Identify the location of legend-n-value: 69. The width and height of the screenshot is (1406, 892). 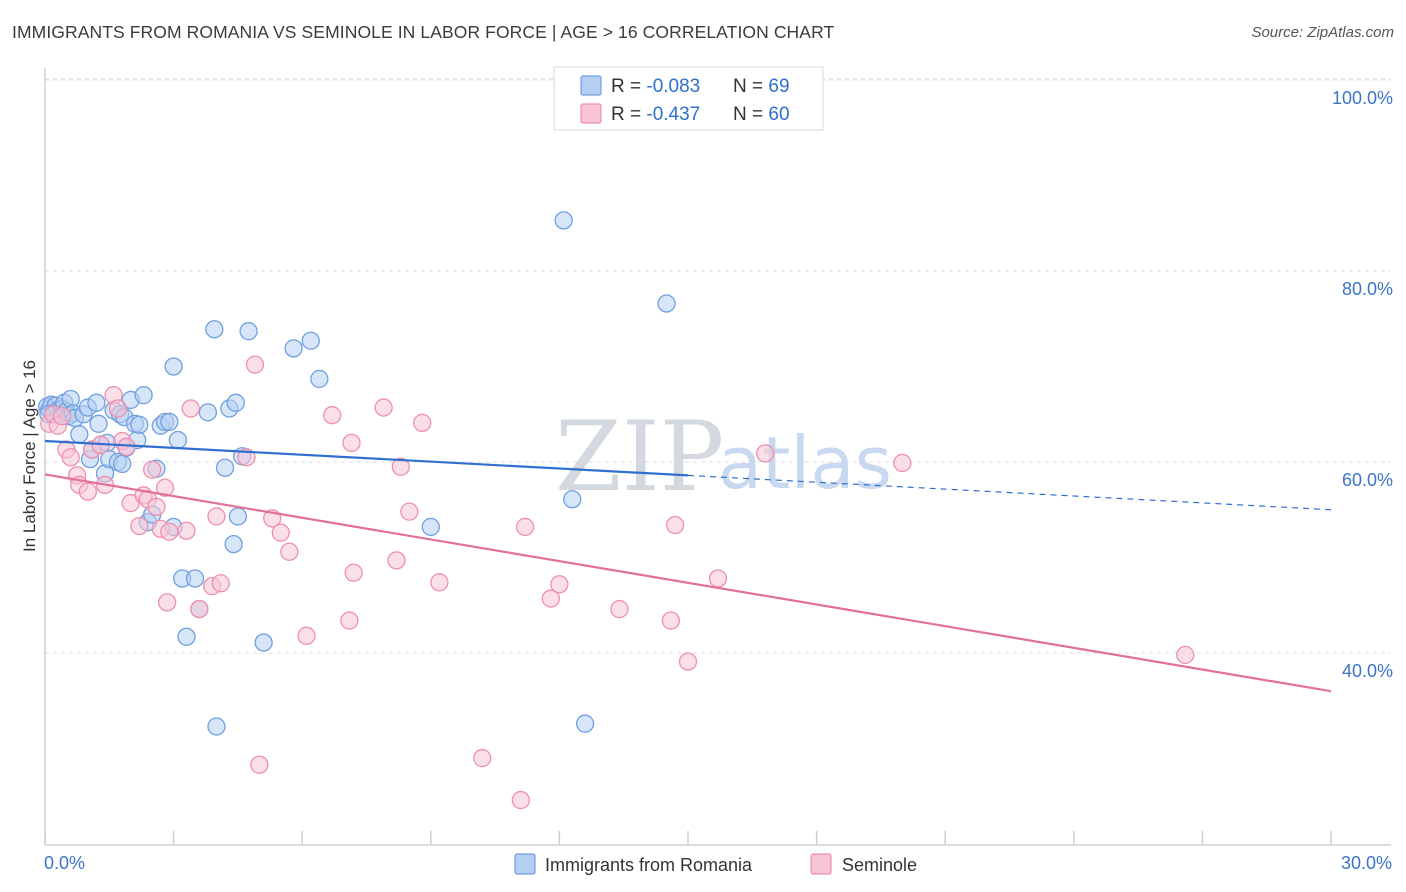
(778, 86).